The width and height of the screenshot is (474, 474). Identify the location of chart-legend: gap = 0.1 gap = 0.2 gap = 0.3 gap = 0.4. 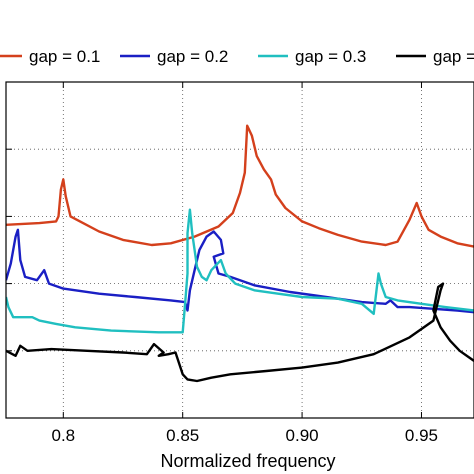
(237, 56).